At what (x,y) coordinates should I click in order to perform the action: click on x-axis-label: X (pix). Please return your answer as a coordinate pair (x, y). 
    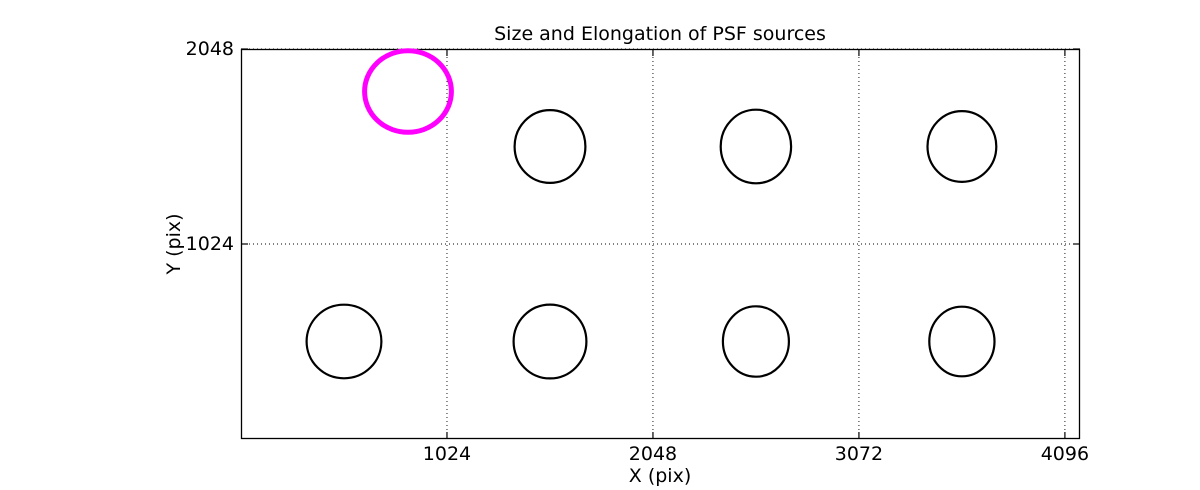
    Looking at the image, I should click on (660, 476).